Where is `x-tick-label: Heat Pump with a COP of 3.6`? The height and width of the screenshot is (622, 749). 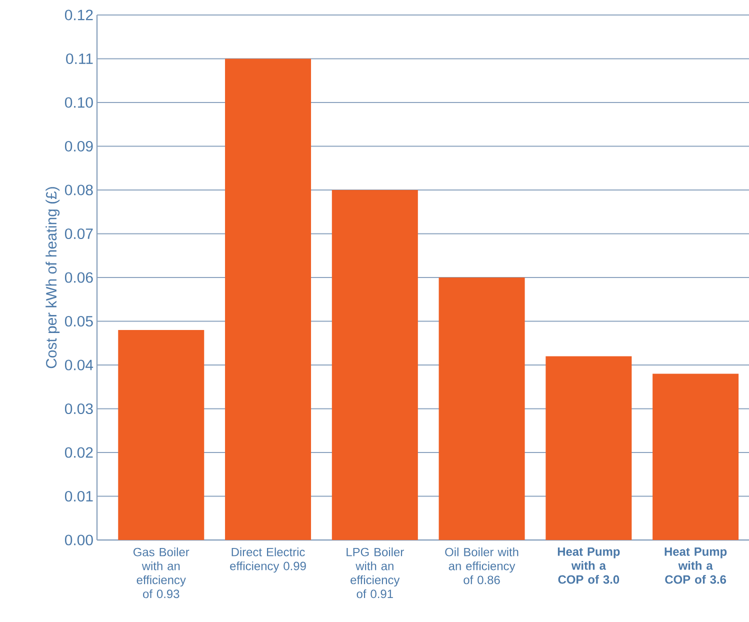 x-tick-label: Heat Pump with a COP of 3.6 is located at coordinates (695, 566).